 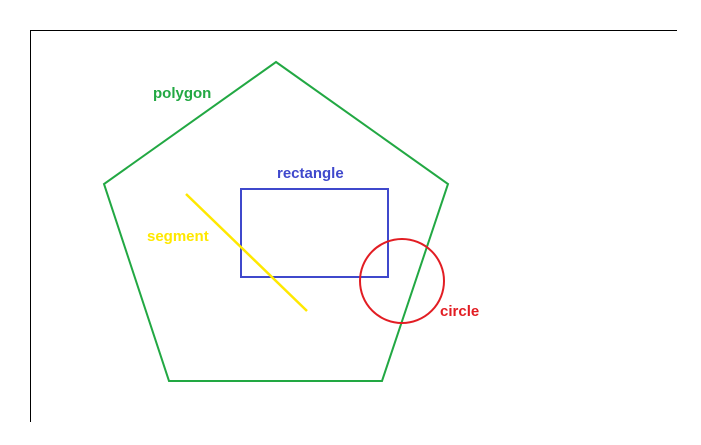 I want to click on rectangle-label: rectangle, so click(x=310, y=173).